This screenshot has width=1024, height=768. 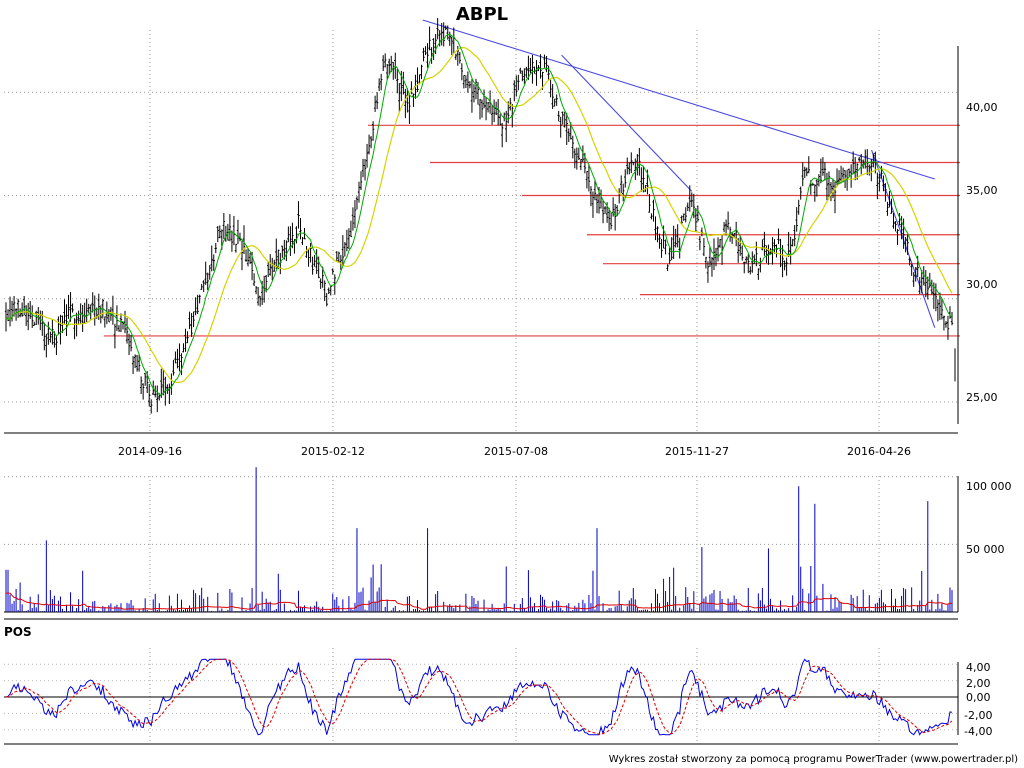 What do you see at coordinates (989, 518) in the screenshot?
I see `volume-y-tick-labels: 50 000 100 000` at bounding box center [989, 518].